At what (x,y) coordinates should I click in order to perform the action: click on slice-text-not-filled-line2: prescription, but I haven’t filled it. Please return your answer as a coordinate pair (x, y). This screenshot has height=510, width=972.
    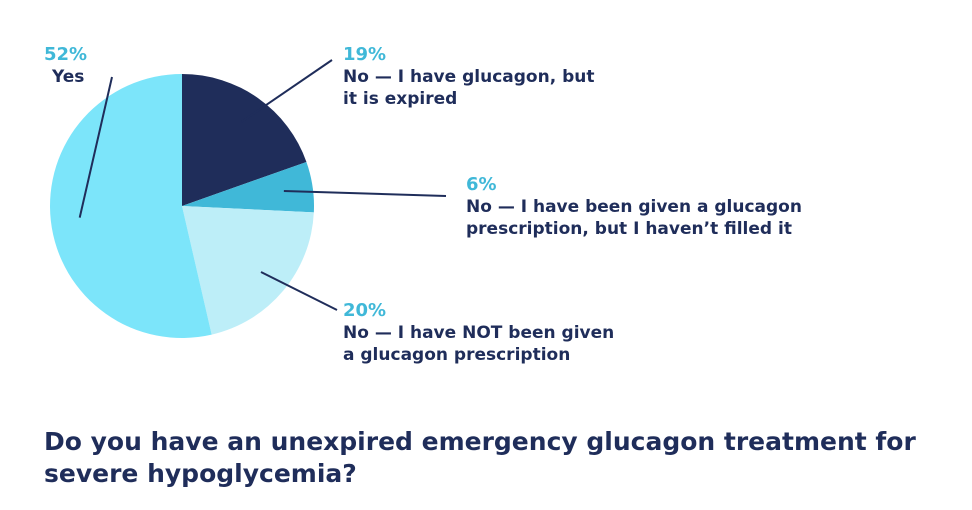
    Looking at the image, I should click on (629, 229).